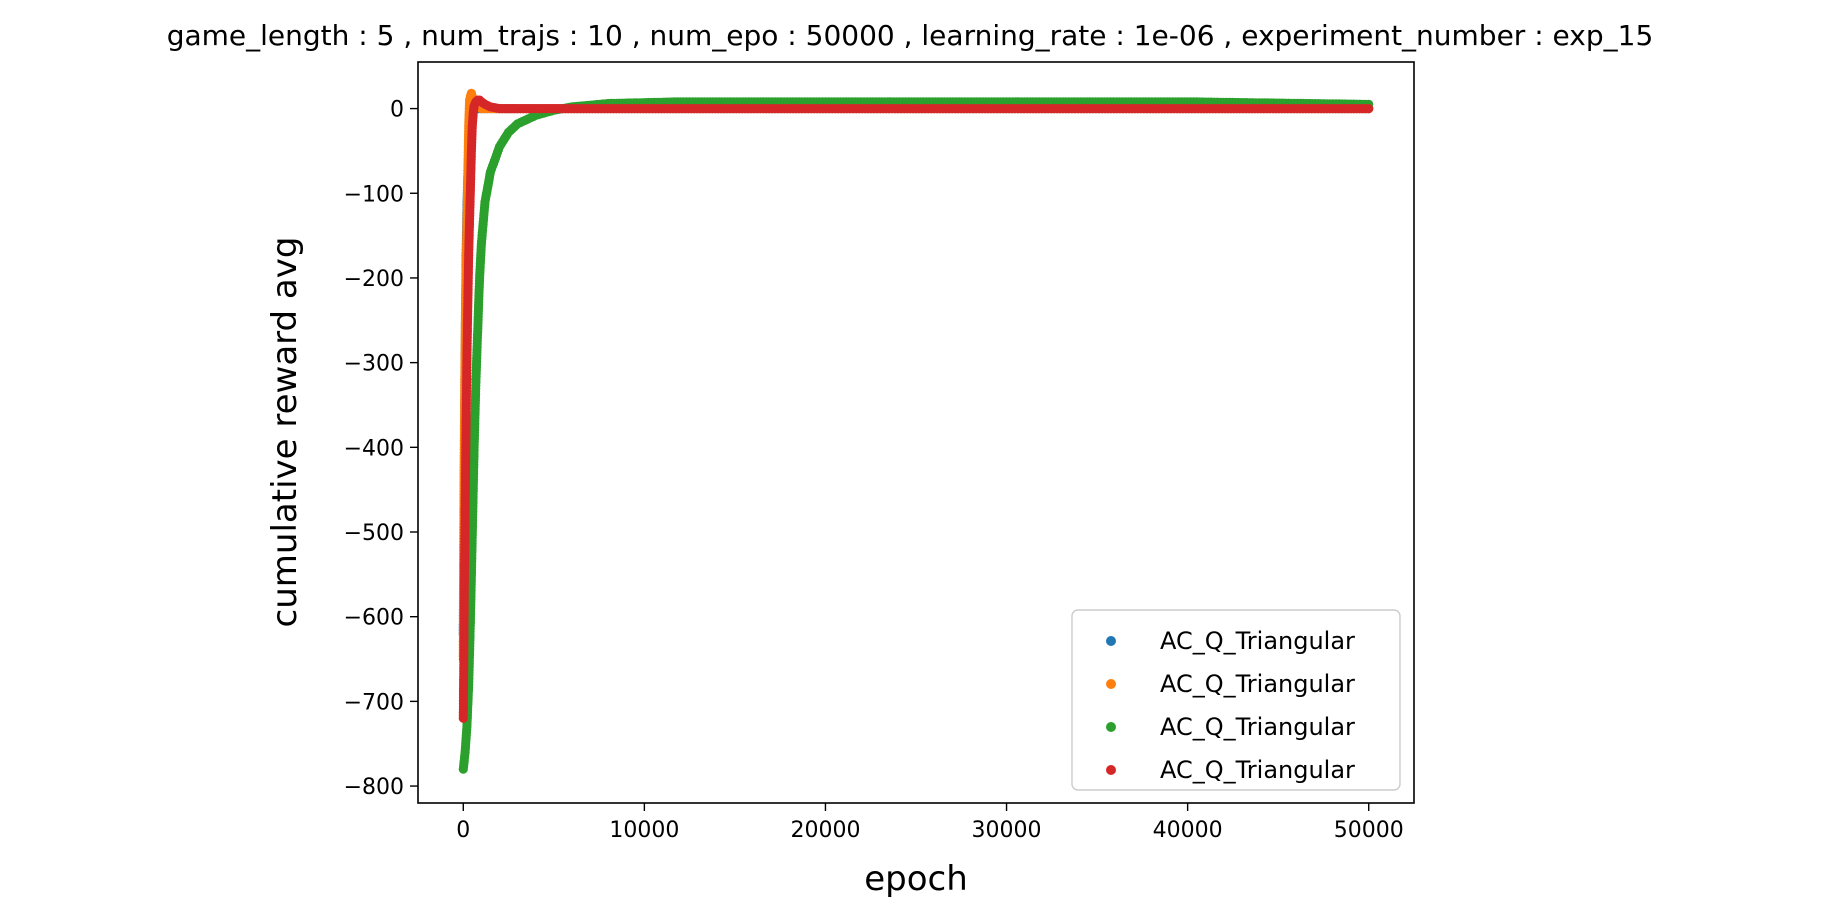  What do you see at coordinates (285, 432) in the screenshot?
I see `y-axis-label: cumulative reward avg` at bounding box center [285, 432].